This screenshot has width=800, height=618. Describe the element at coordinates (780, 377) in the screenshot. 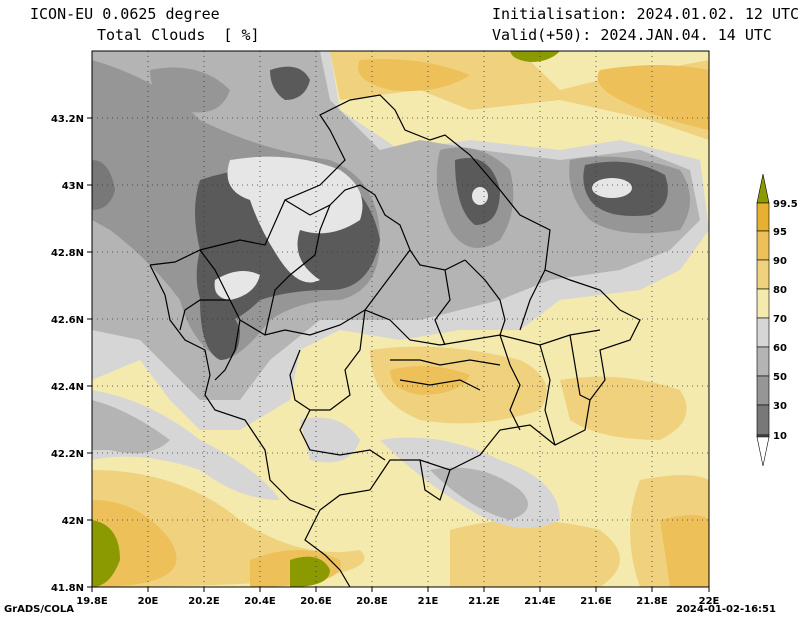

I see `legend-label: 50` at that location.